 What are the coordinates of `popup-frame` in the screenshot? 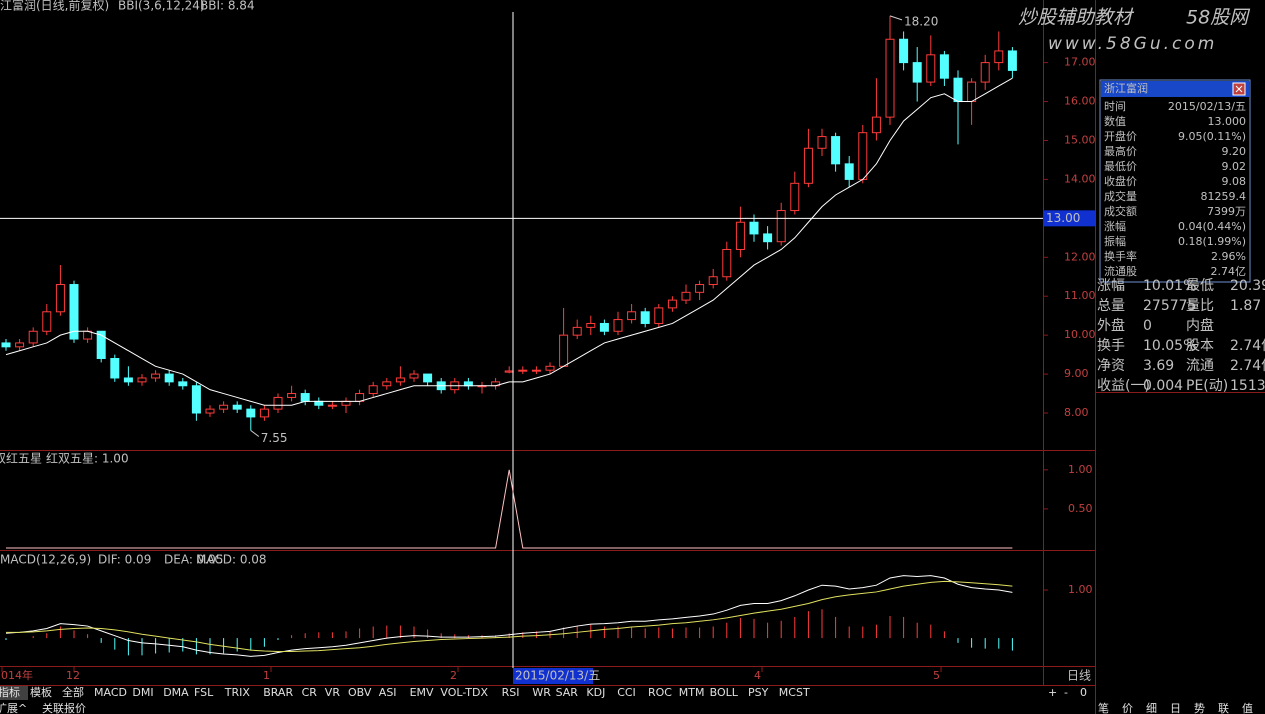 It's located at (1175, 181).